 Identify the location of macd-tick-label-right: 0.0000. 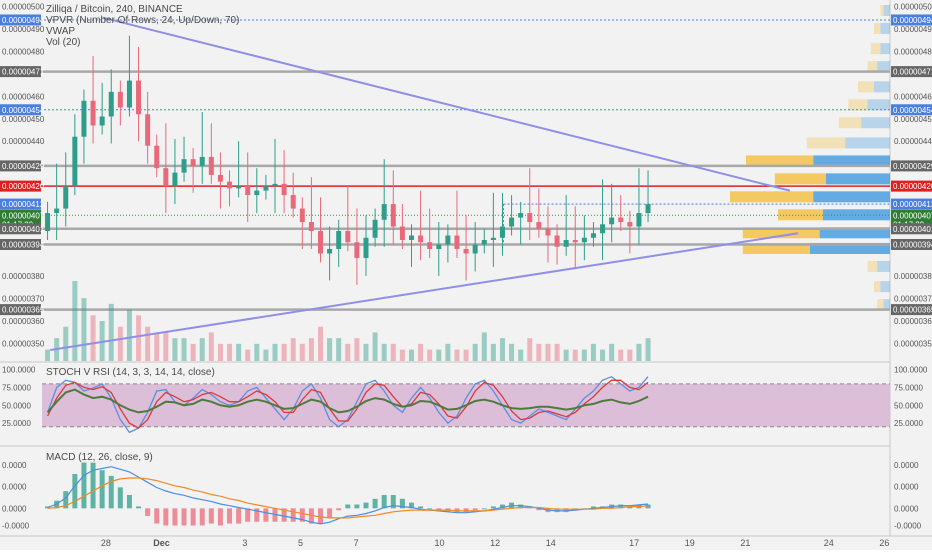
(906, 465).